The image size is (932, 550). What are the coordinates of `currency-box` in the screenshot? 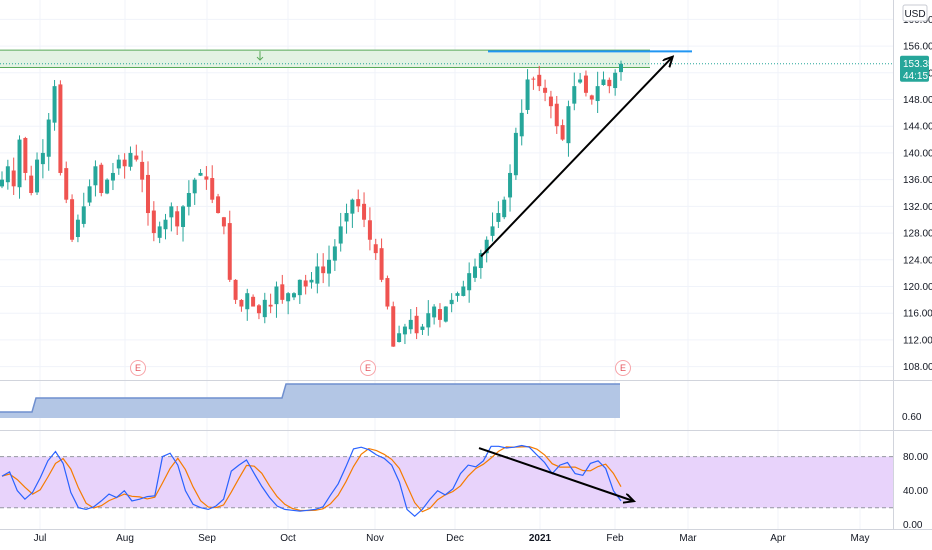 It's located at (915, 13).